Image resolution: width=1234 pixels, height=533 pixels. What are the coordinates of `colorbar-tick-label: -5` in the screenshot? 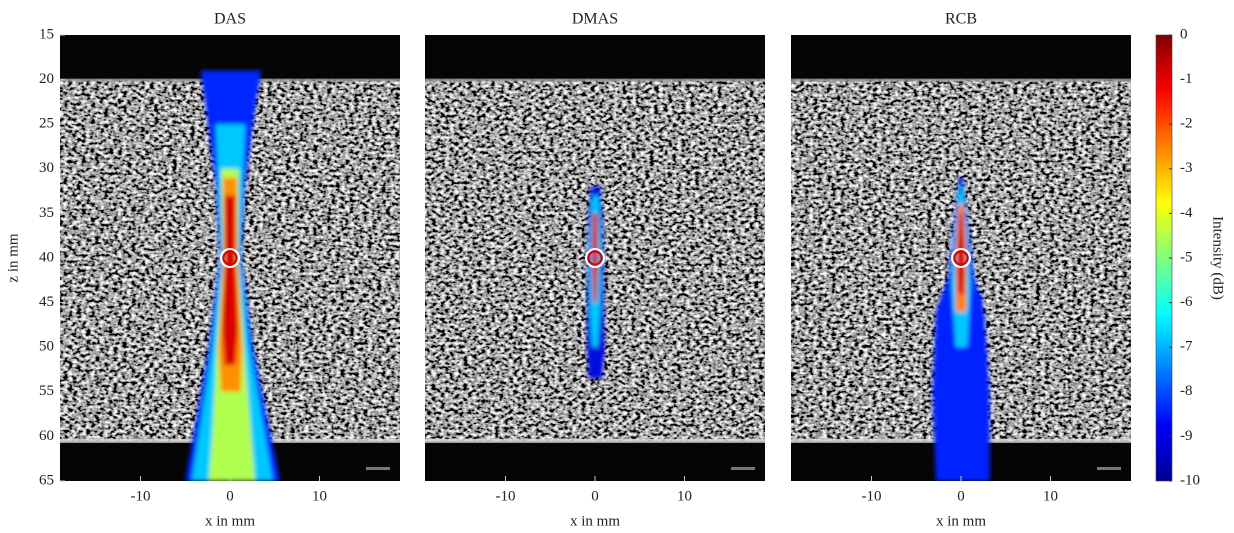 It's located at (1186, 257).